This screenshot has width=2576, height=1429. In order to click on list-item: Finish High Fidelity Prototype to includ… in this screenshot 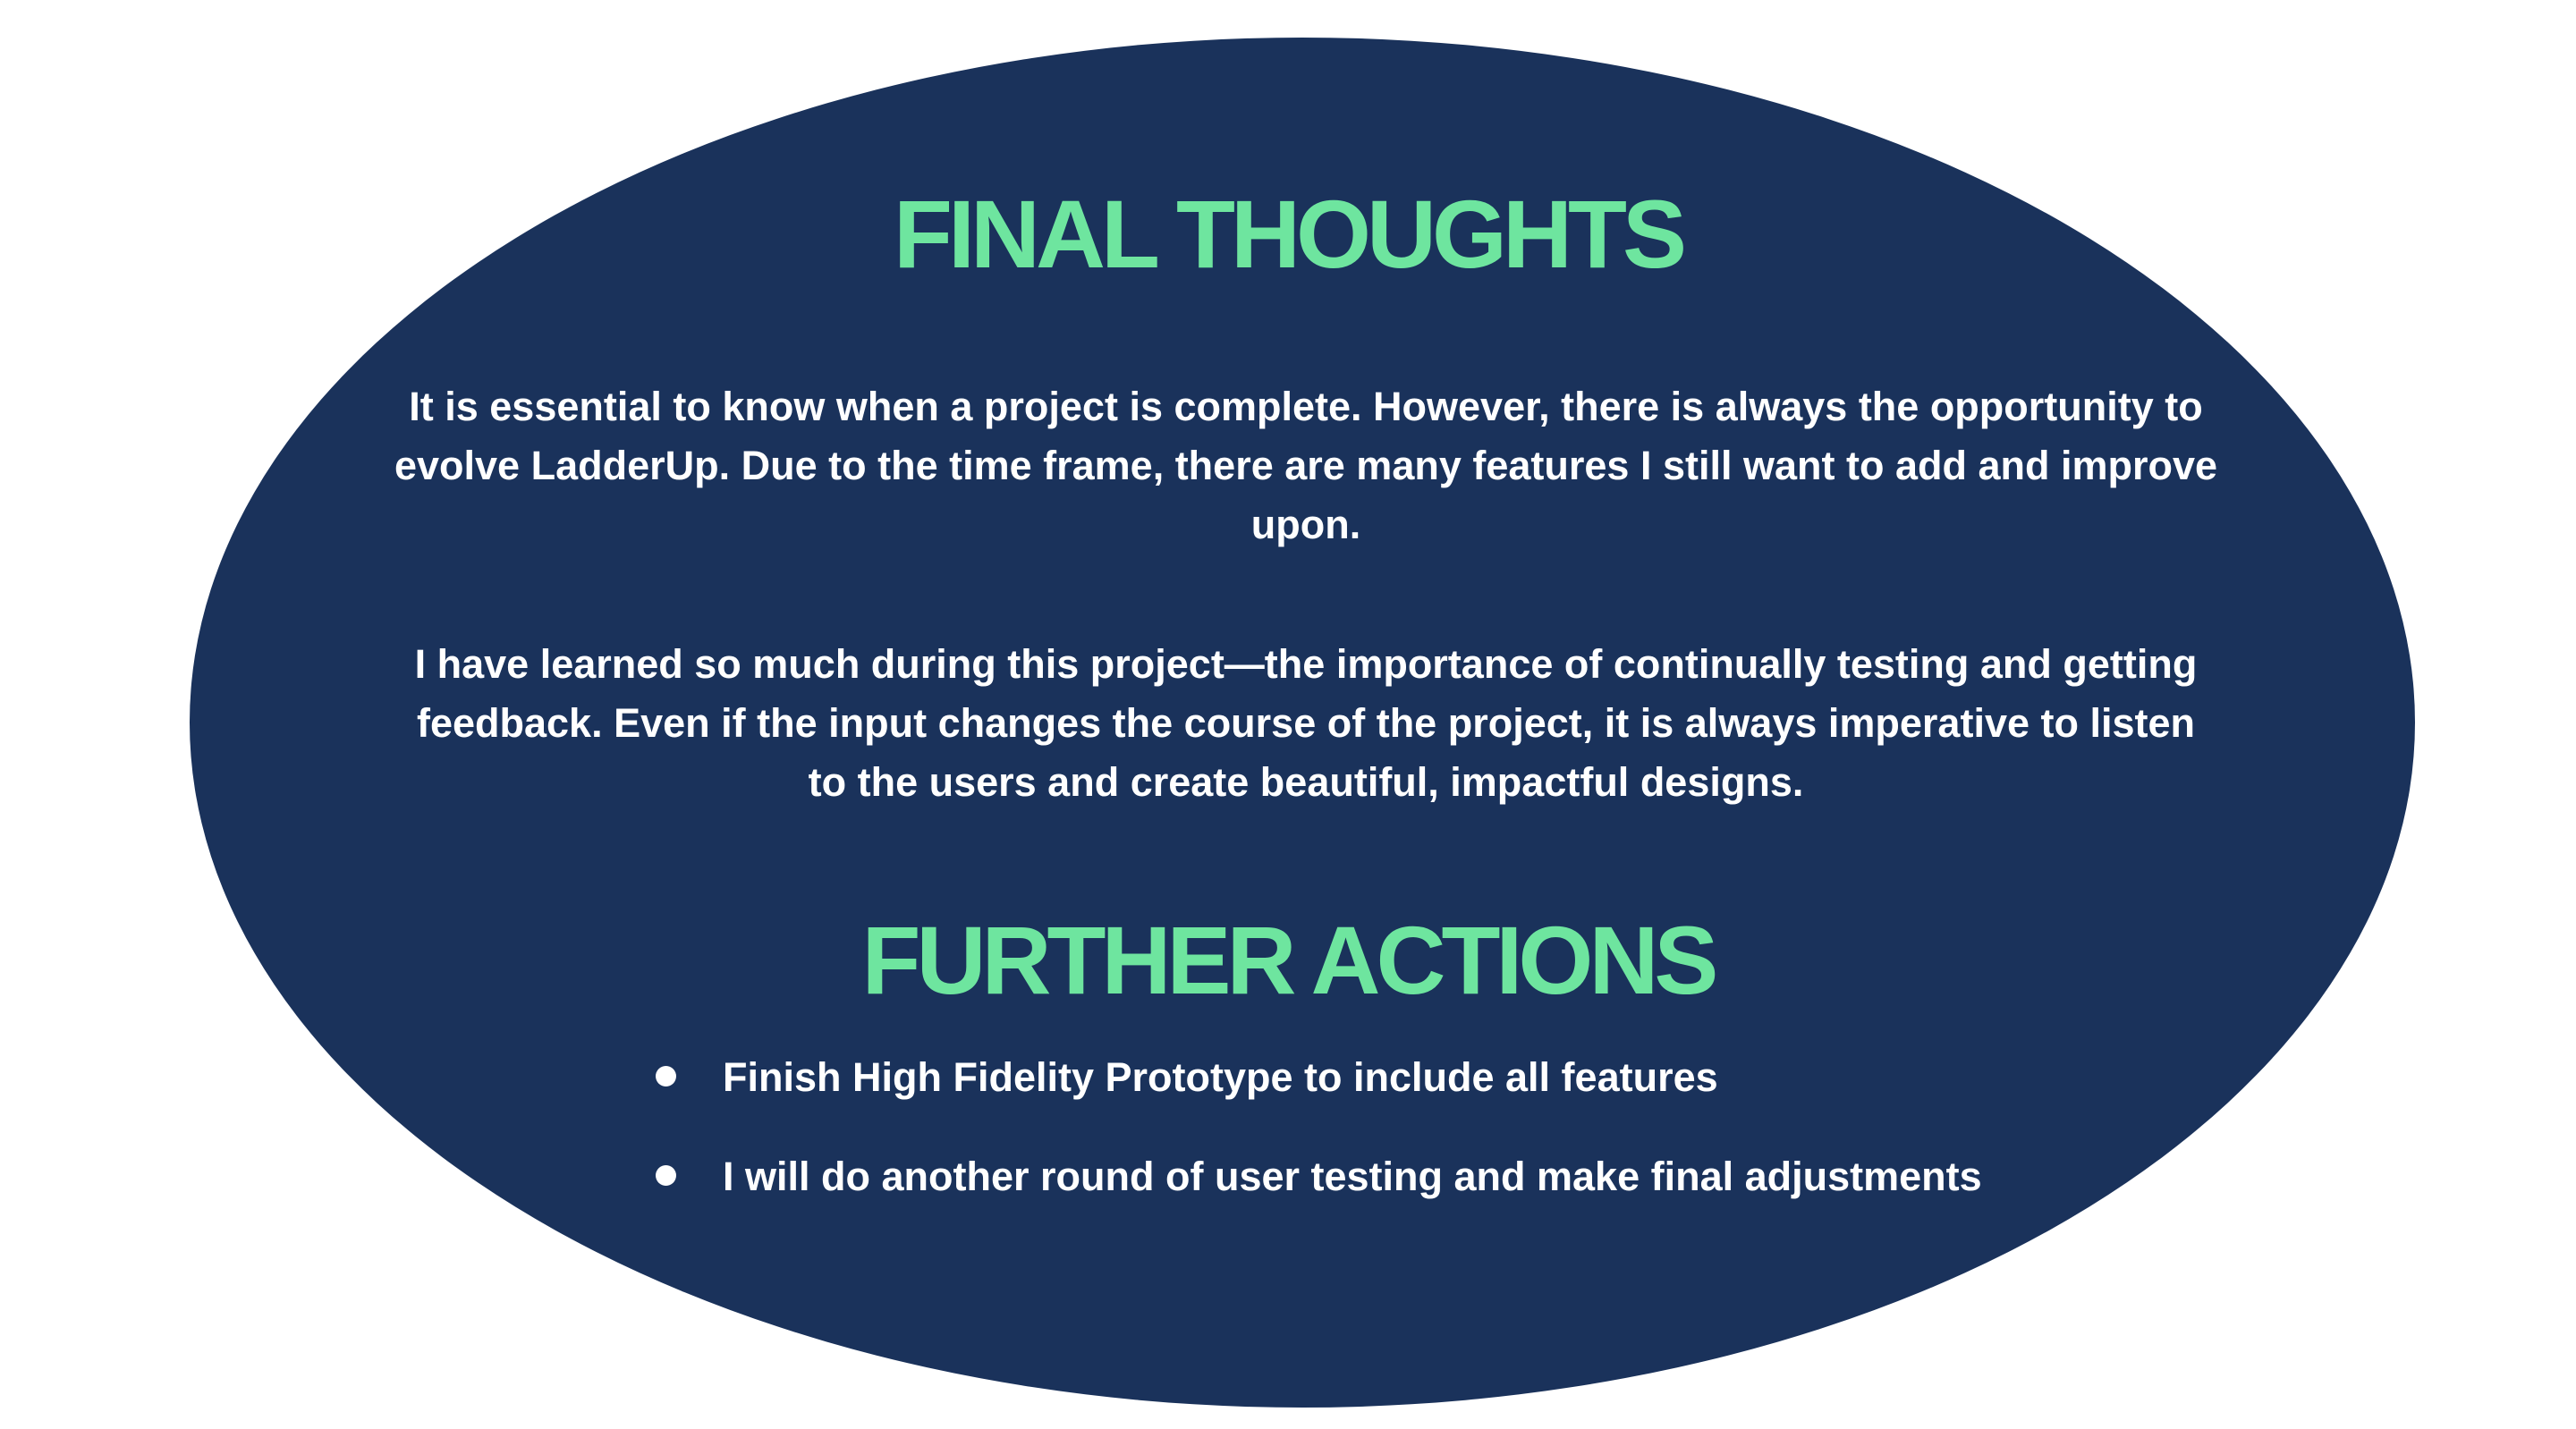, I will do `click(1317, 1077)`.